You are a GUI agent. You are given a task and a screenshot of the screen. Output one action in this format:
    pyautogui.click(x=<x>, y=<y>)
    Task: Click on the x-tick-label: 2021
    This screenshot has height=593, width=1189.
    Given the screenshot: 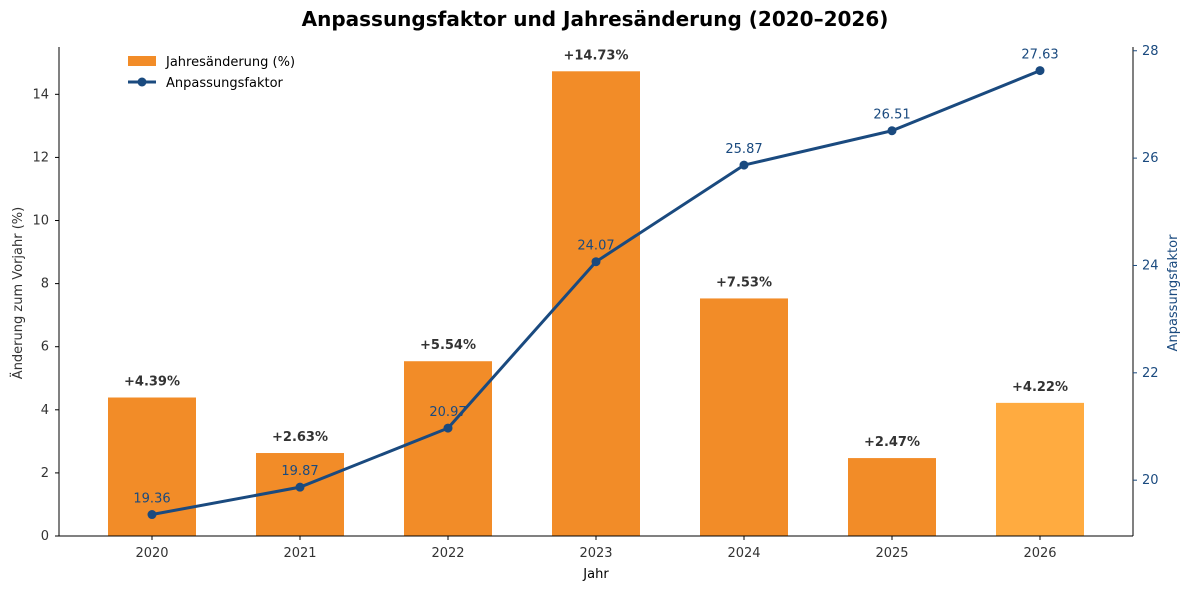 What is the action you would take?
    pyautogui.click(x=299, y=553)
    